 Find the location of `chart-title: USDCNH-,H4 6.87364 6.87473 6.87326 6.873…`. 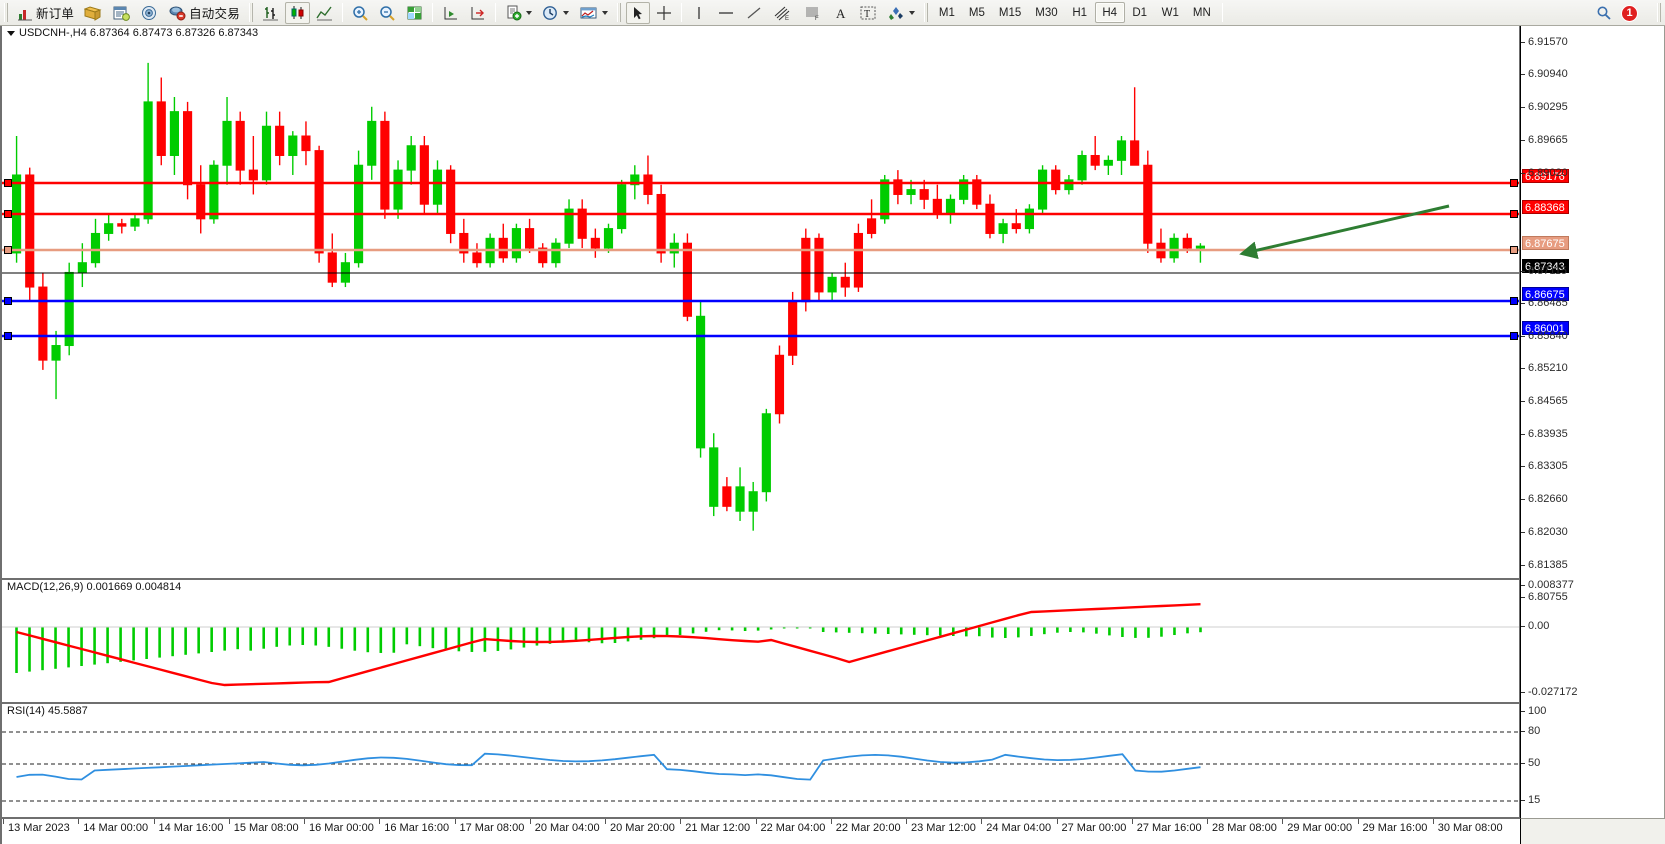

chart-title: USDCNH-,H4 6.87364 6.87473 6.87326 6.873… is located at coordinates (132, 33).